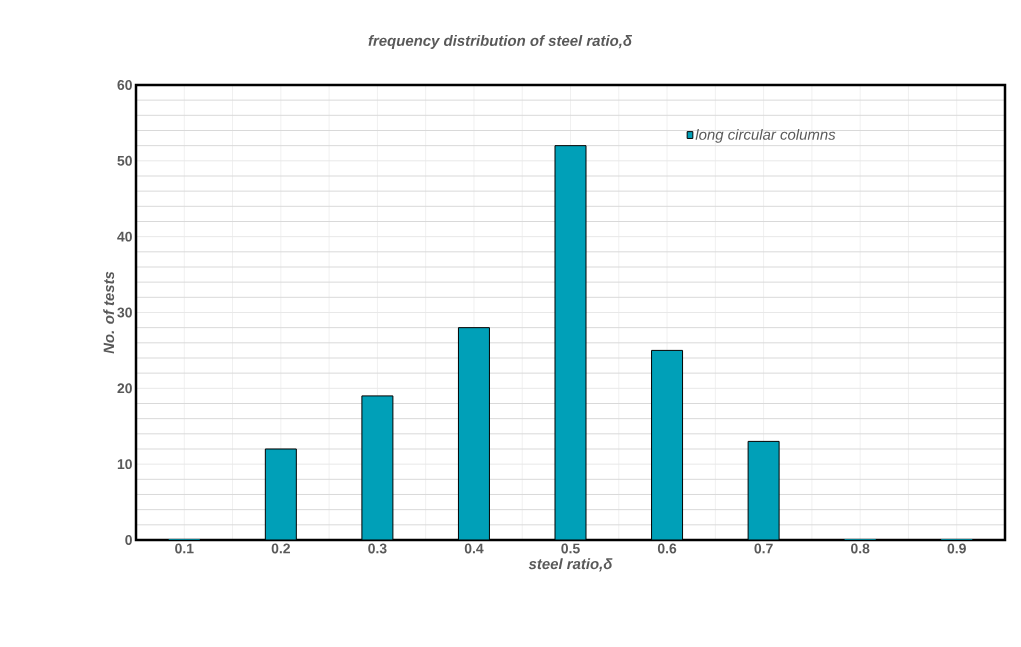  What do you see at coordinates (124, 85) in the screenshot?
I see `y-tick-label: 60` at bounding box center [124, 85].